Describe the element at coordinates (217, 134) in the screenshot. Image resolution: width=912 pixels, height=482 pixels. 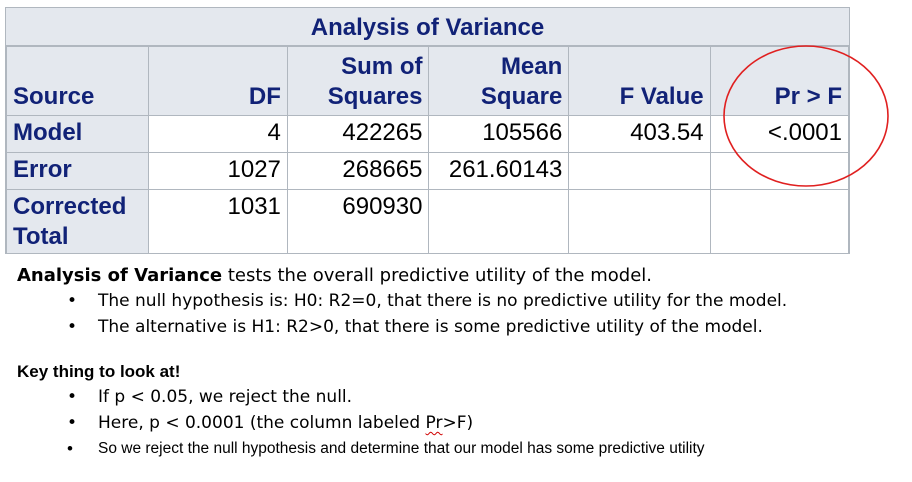
I see `cell-df: 4` at that location.